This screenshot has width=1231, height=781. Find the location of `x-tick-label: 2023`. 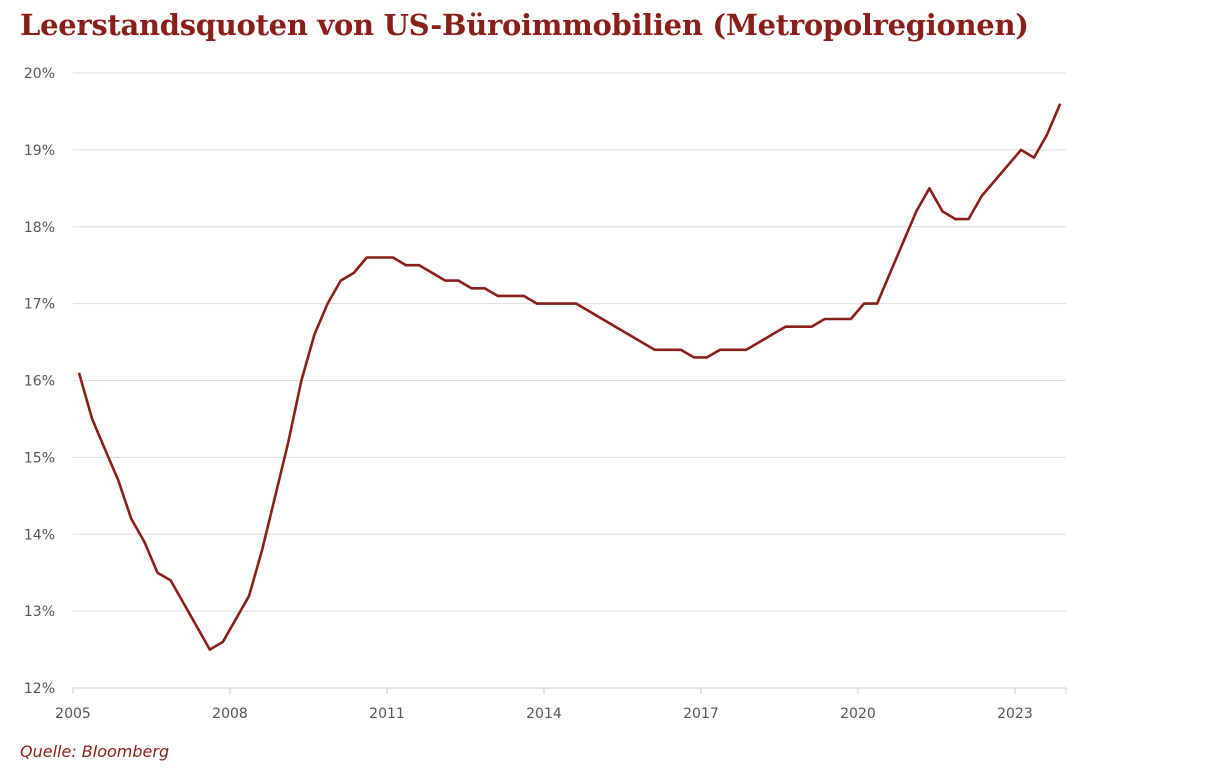

x-tick-label: 2023 is located at coordinates (1015, 714).